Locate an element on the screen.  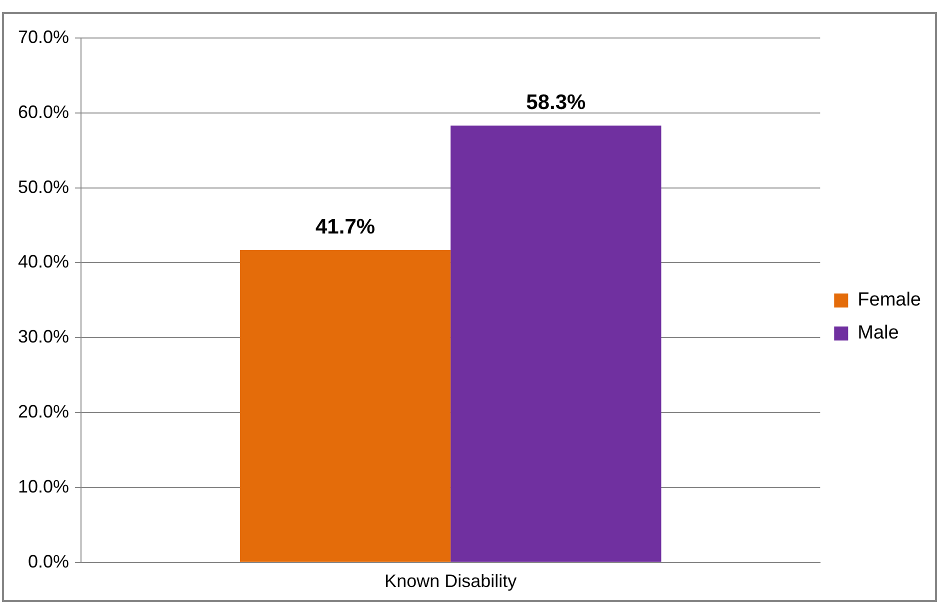
y-tick-label: 30.0% is located at coordinates (44, 336).